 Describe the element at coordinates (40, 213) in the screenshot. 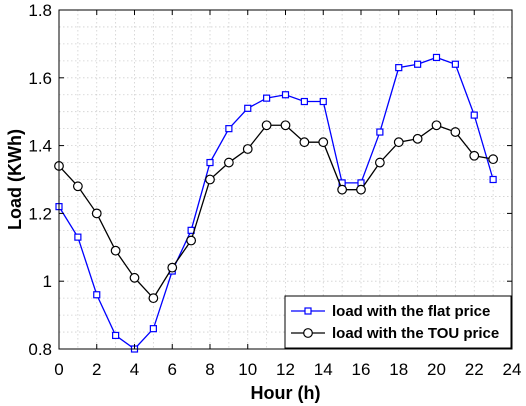

I see `y-tick-label: 1.2` at that location.